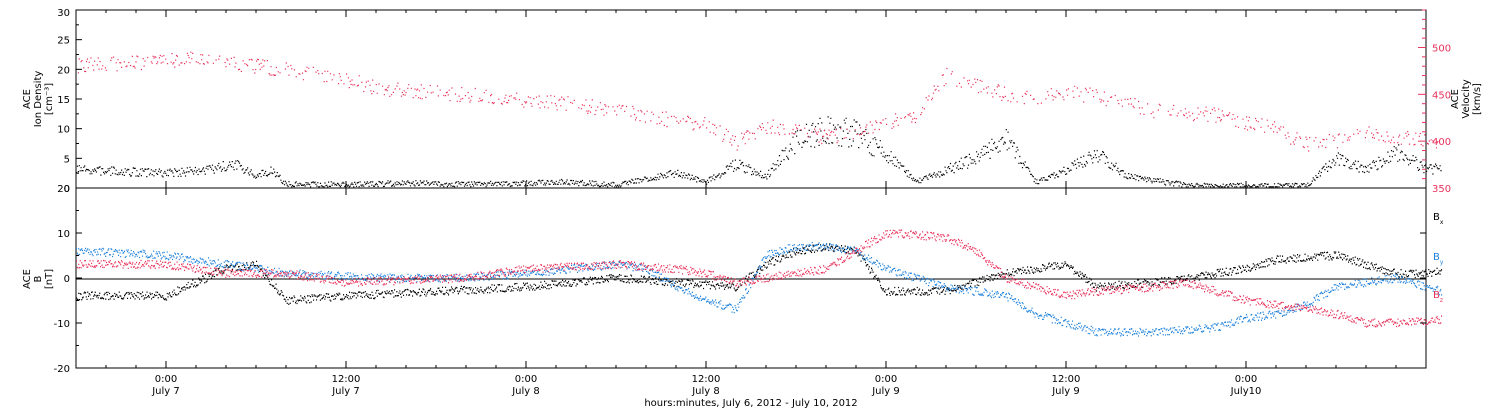 Image resolution: width=1500 pixels, height=410 pixels. Describe the element at coordinates (1438, 297) in the screenshot. I see `legend-bz: Bz` at that location.